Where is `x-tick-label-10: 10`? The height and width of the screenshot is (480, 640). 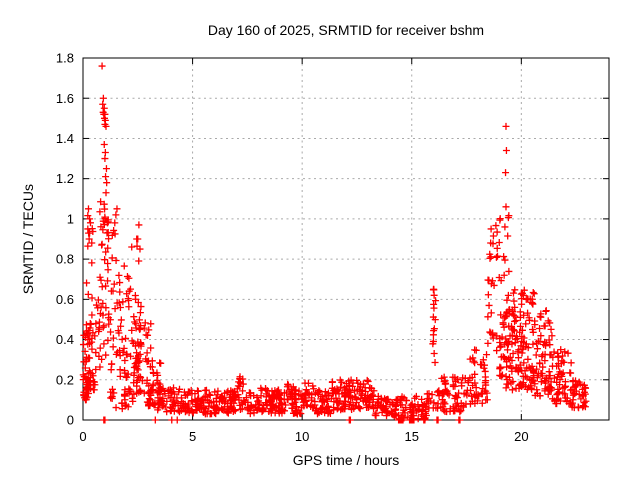 x-tick-label-10: 10 is located at coordinates (302, 436).